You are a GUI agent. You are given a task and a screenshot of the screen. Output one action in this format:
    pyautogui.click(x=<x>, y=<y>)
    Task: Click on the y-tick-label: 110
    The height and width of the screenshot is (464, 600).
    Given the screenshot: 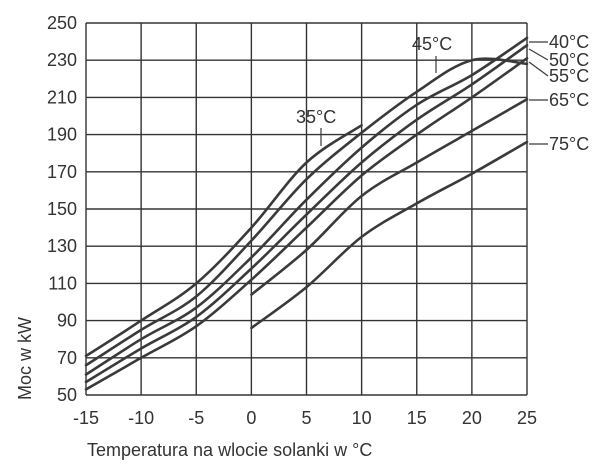 What is the action you would take?
    pyautogui.click(x=62, y=283)
    